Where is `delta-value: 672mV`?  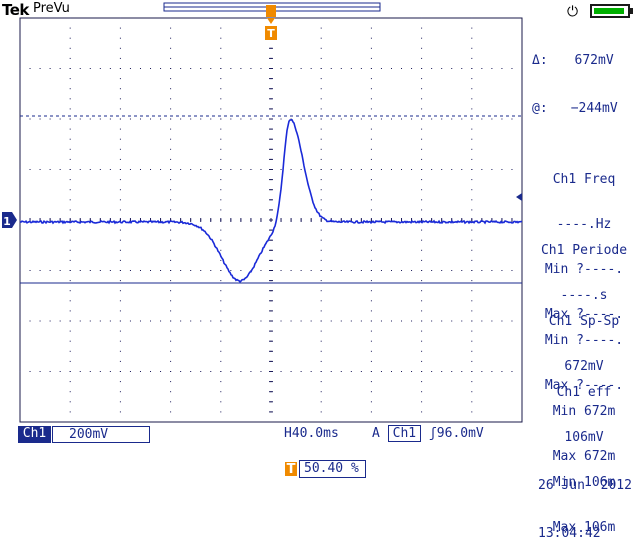 delta-value: 672mV is located at coordinates (594, 60).